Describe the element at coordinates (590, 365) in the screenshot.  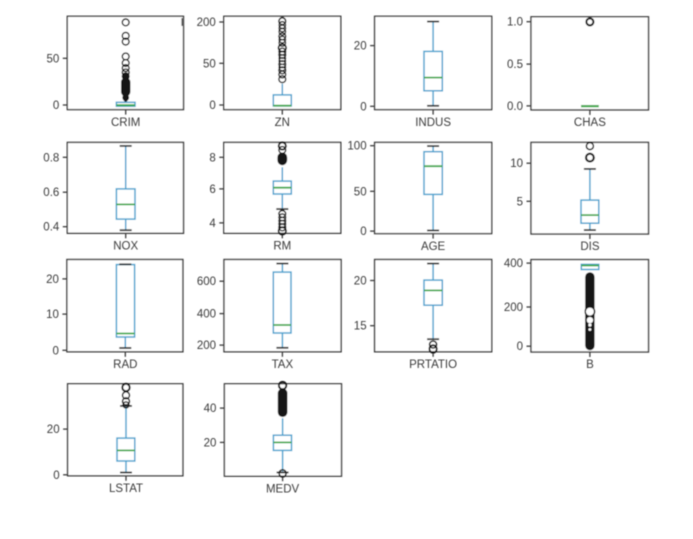
I see `svg-text: B` at that location.